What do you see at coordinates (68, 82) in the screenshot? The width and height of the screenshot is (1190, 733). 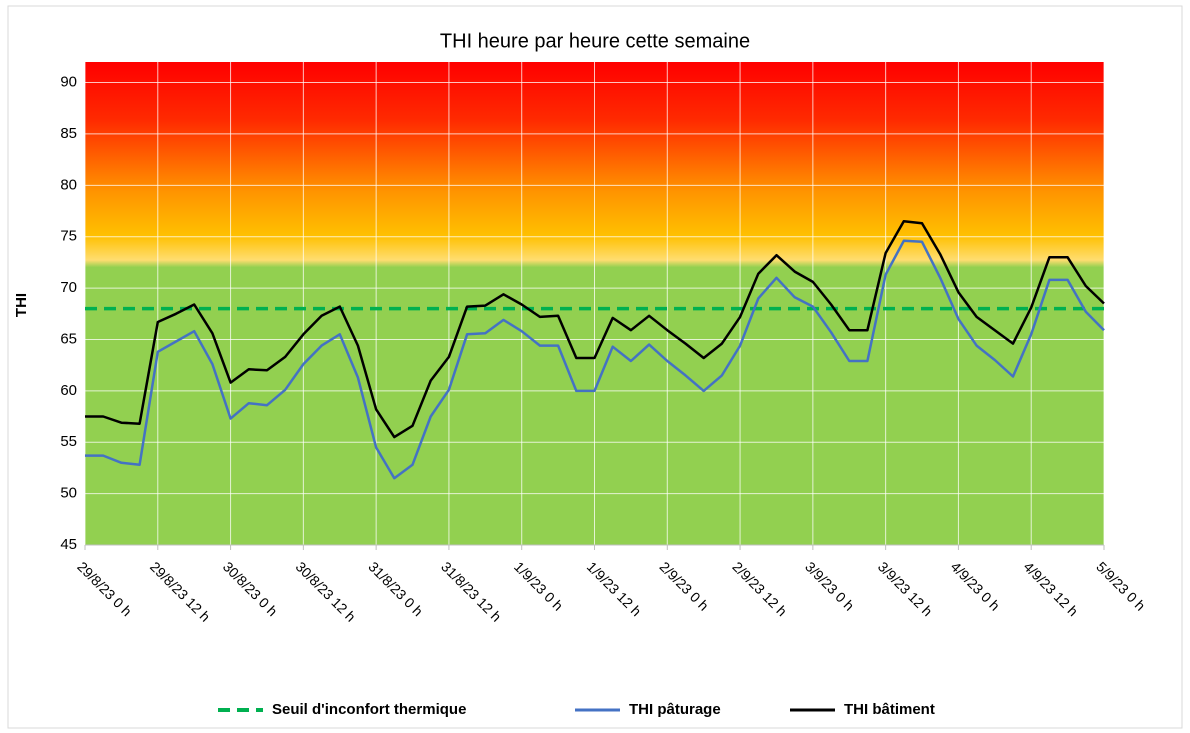 I see `y-tick-label: 90` at bounding box center [68, 82].